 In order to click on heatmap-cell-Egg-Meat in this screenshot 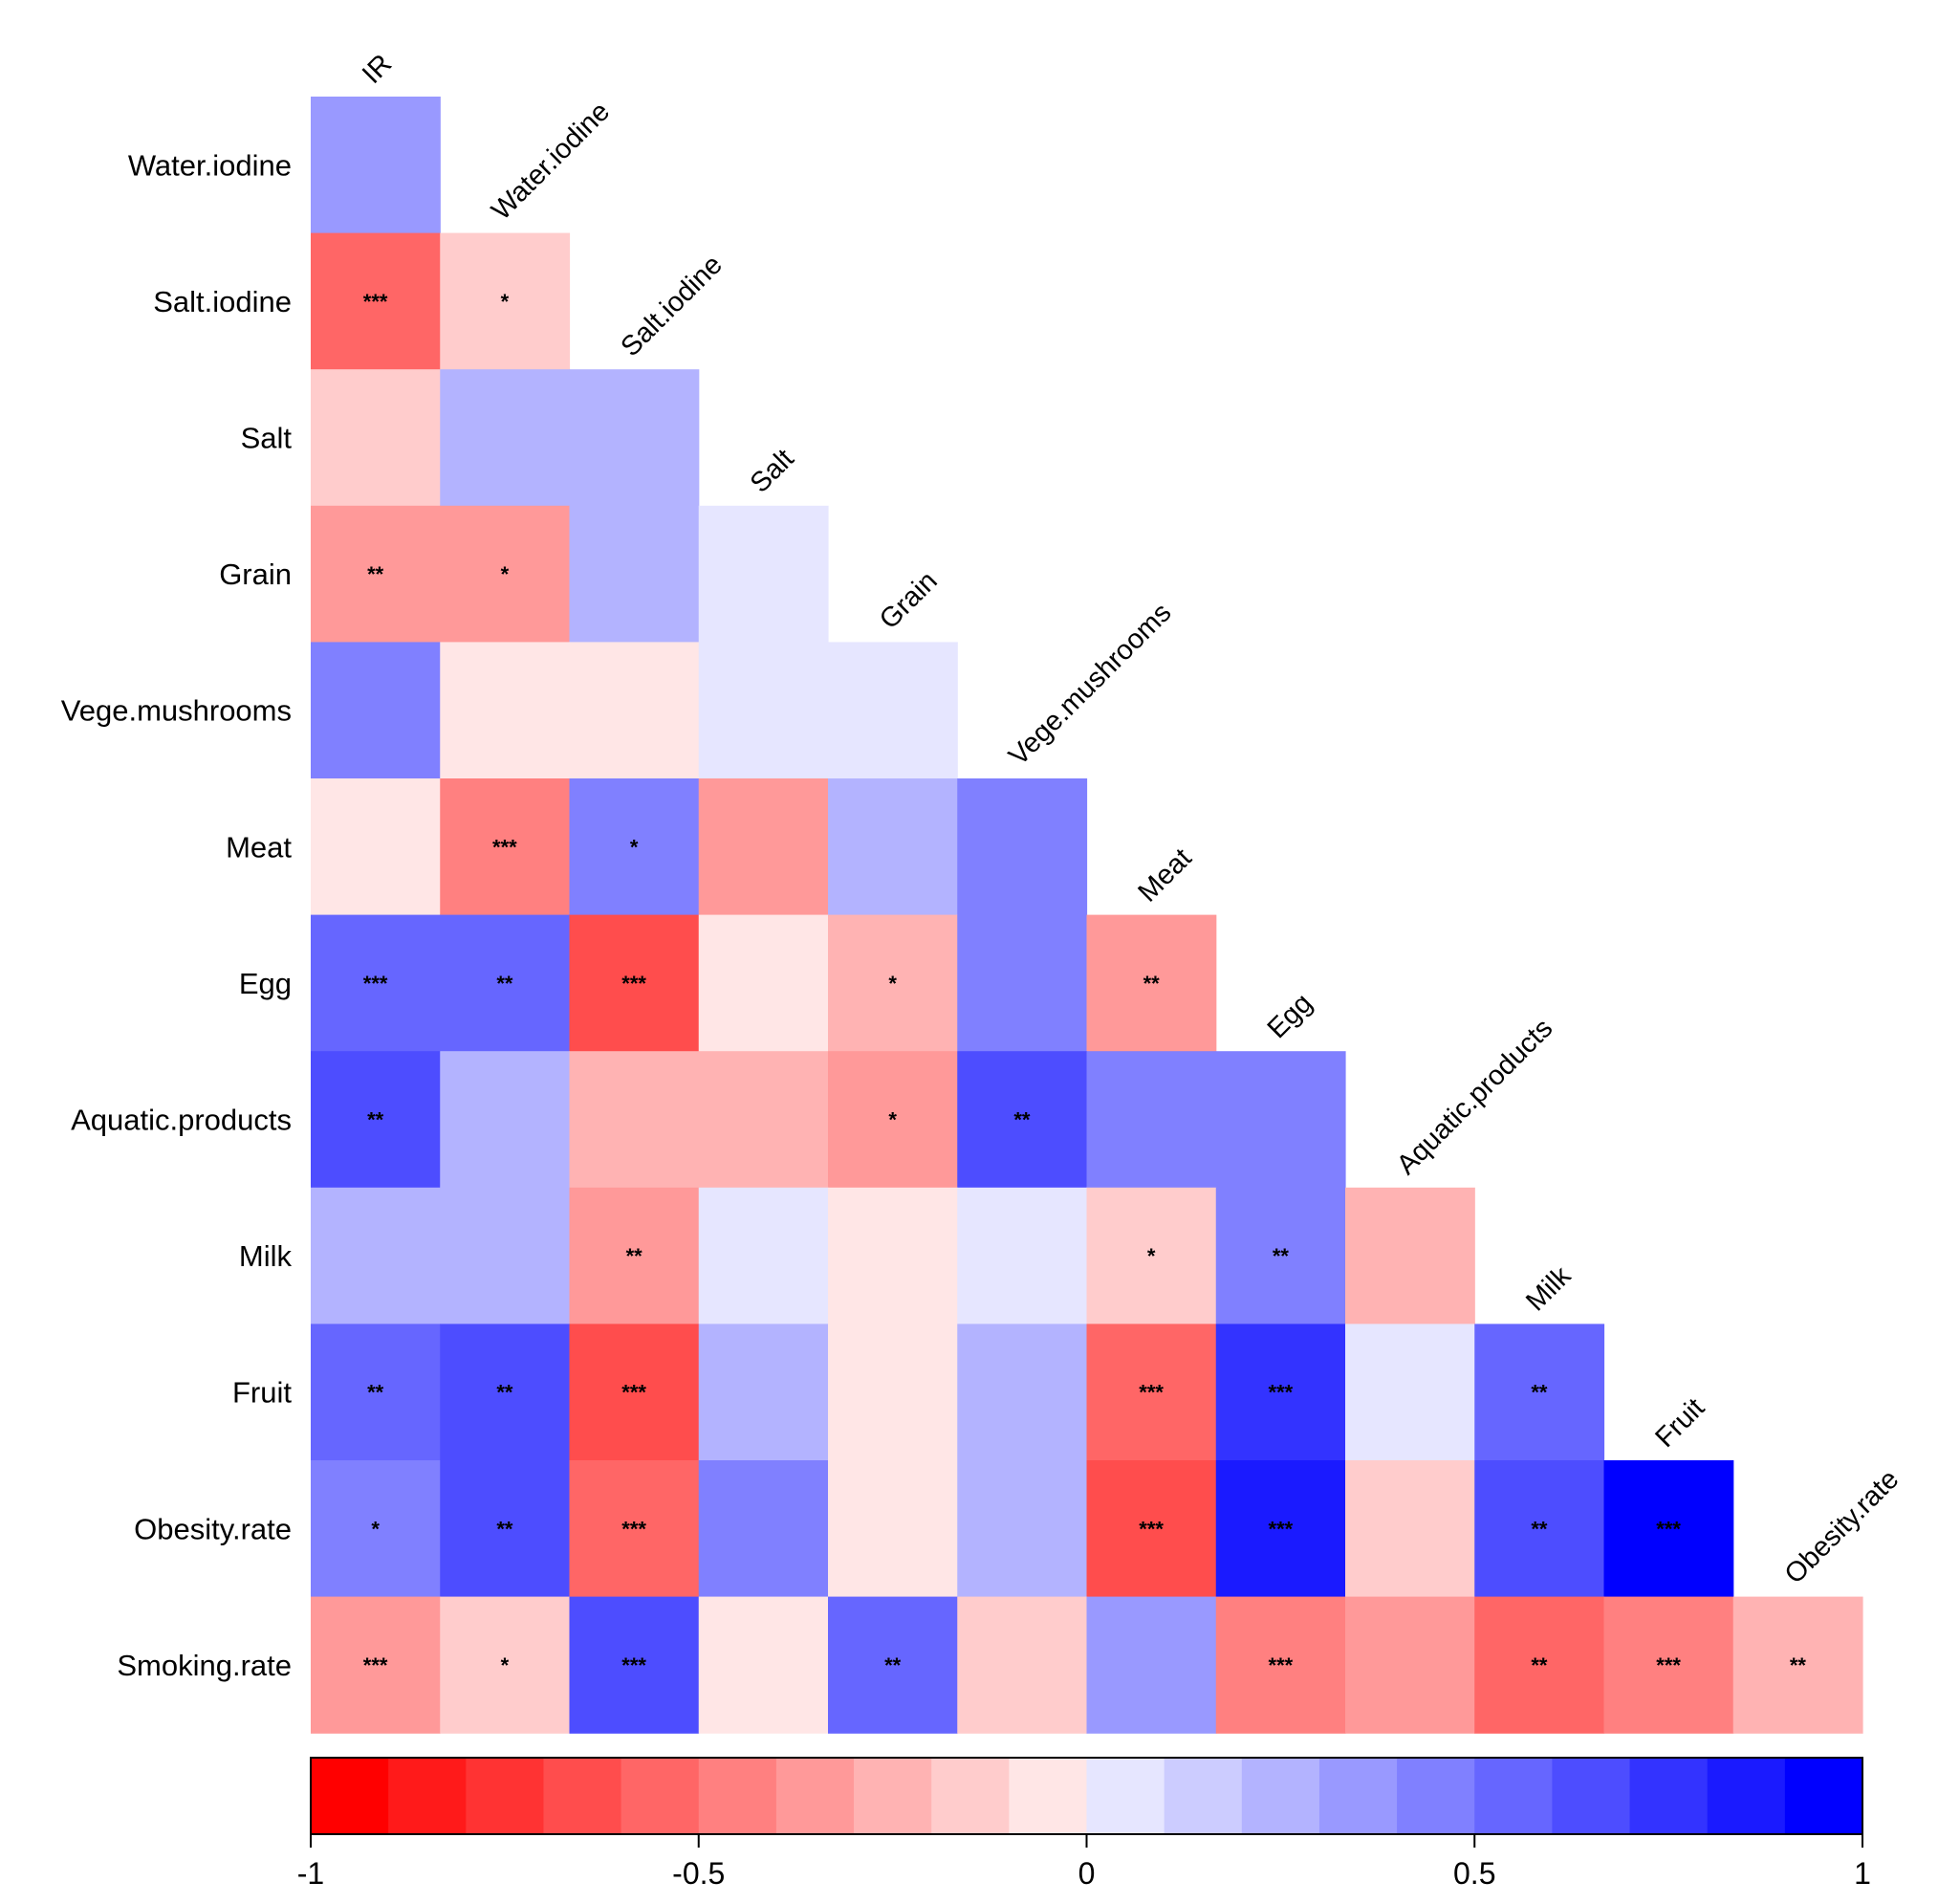, I will do `click(1151, 983)`.